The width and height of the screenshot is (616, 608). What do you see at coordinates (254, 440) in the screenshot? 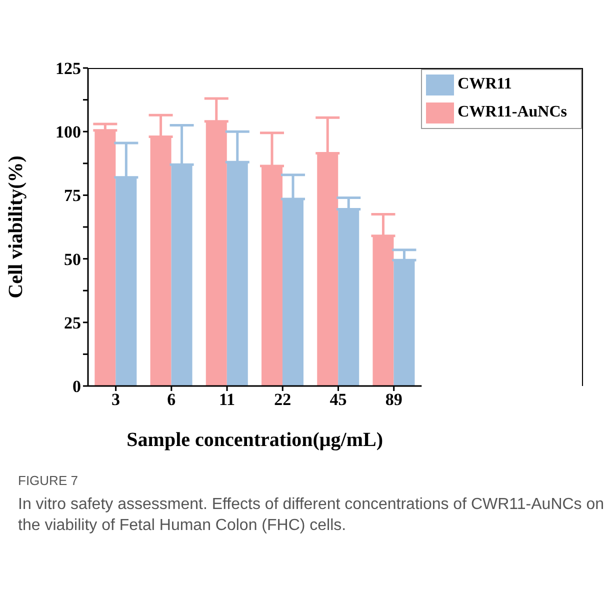
I see `x-axis-title: Sample concentration(μg/mL)` at bounding box center [254, 440].